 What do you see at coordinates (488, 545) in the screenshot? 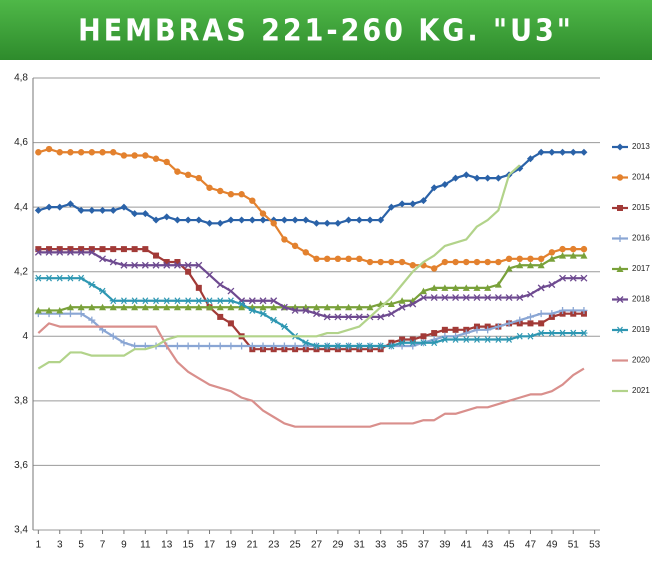
I see `x-tick-label: 43` at bounding box center [488, 545].